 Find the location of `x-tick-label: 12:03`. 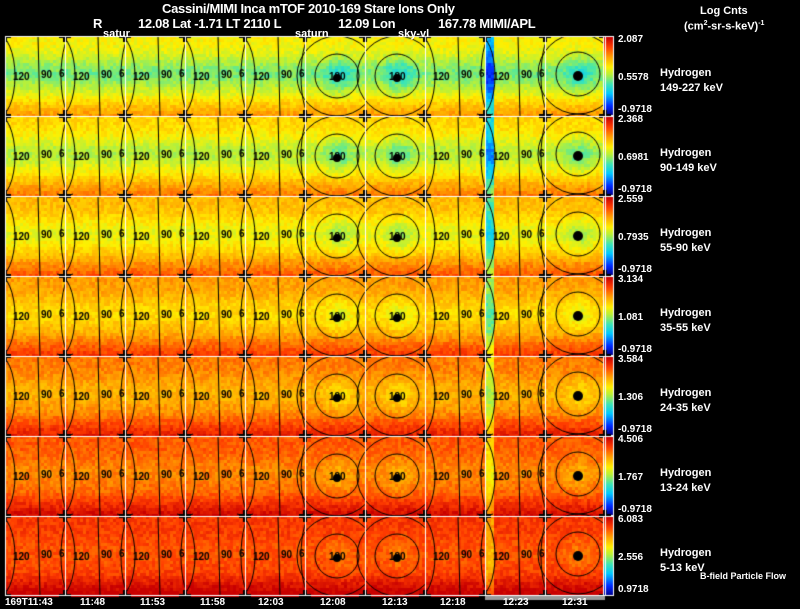

x-tick-label: 12:03 is located at coordinates (271, 602).